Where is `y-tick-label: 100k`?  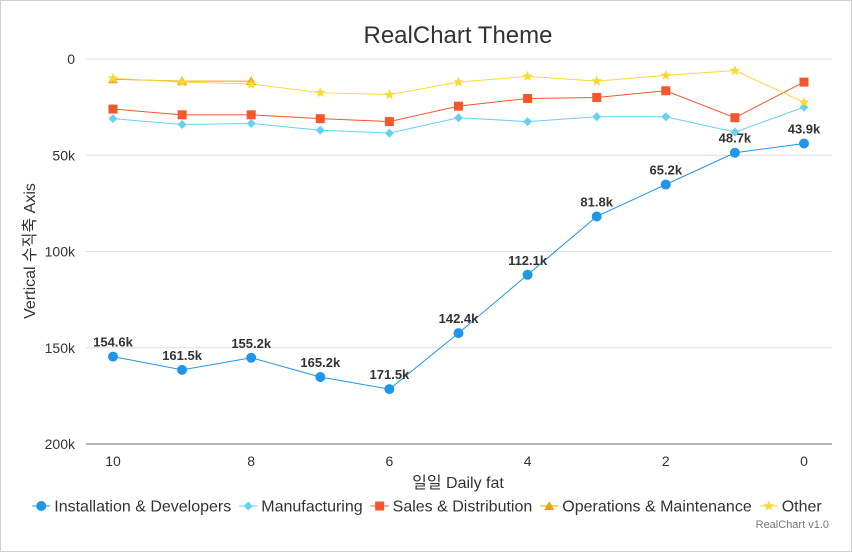 y-tick-label: 100k is located at coordinates (60, 252).